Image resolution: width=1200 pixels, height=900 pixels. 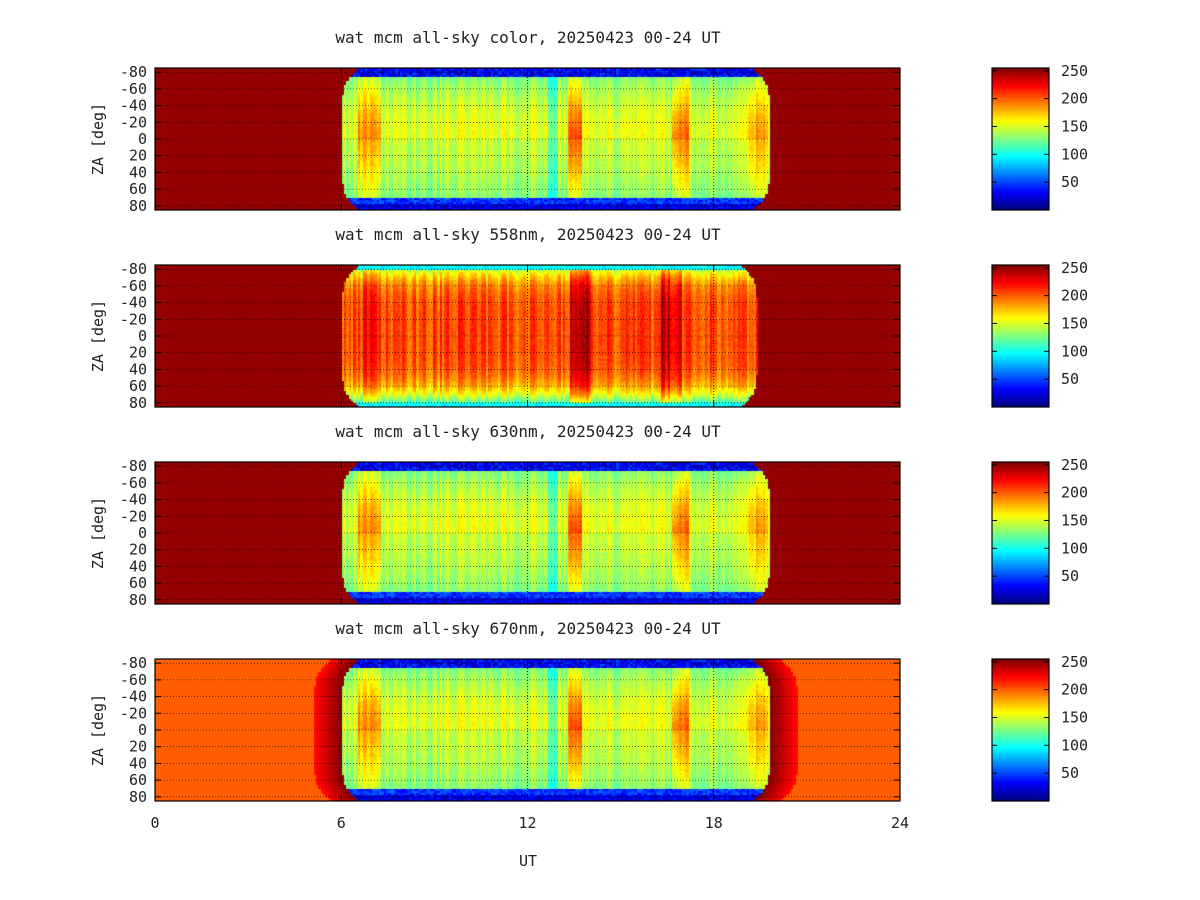 I want to click on panel-title: wat mcm all-sky 558nm, 20250423 00-24 UT, so click(x=528, y=234).